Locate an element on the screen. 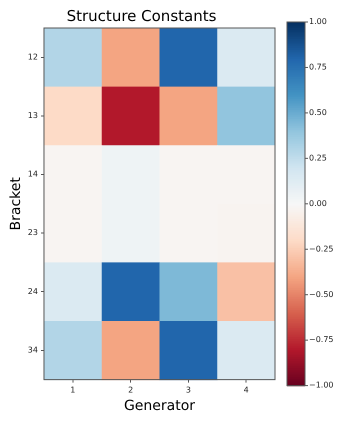 Image resolution: width=347 pixels, height=423 pixels. x-tick-label: 2 is located at coordinates (131, 389).